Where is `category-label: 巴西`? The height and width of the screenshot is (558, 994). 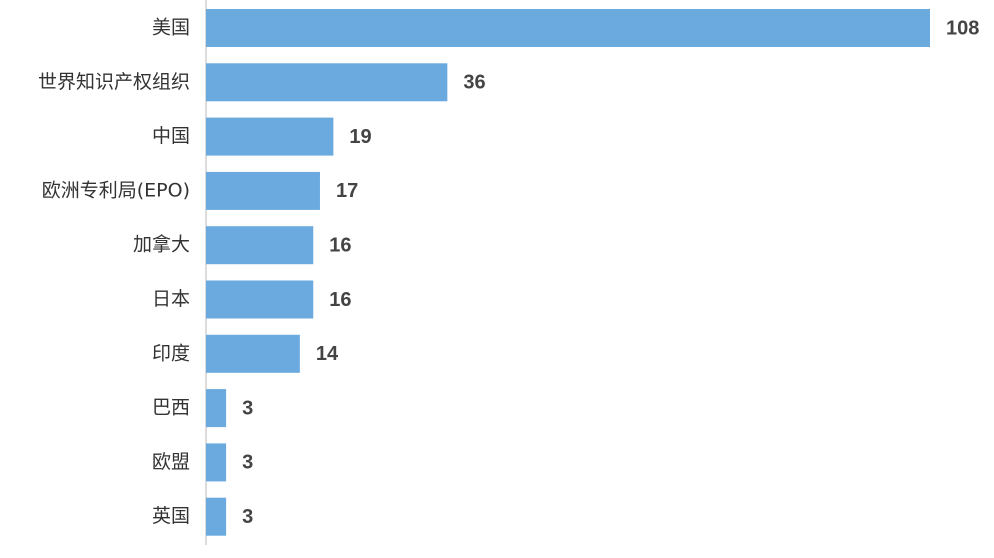 category-label: 巴西 is located at coordinates (171, 408).